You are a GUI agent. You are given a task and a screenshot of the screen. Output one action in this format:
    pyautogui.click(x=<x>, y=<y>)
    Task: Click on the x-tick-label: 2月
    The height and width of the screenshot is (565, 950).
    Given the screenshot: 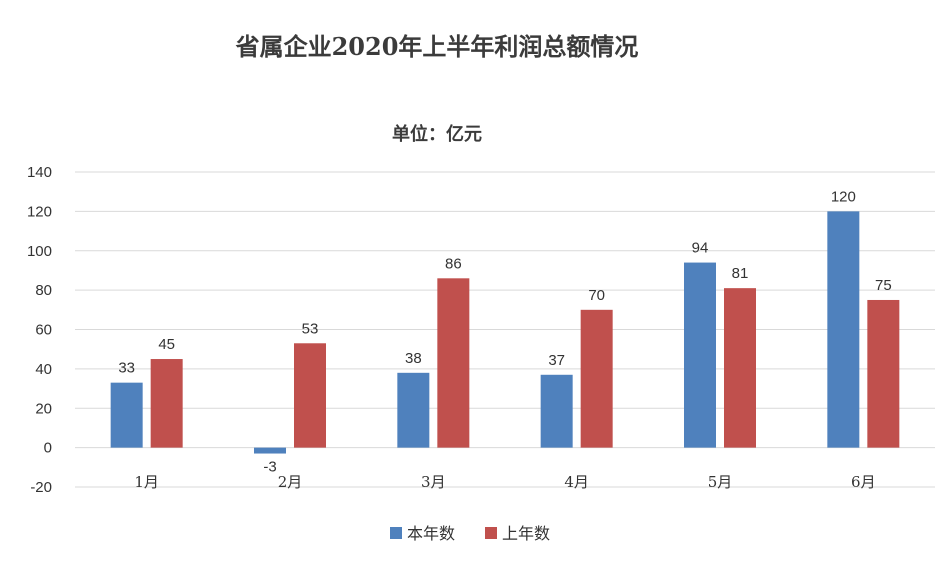 What is the action you would take?
    pyautogui.click(x=290, y=482)
    